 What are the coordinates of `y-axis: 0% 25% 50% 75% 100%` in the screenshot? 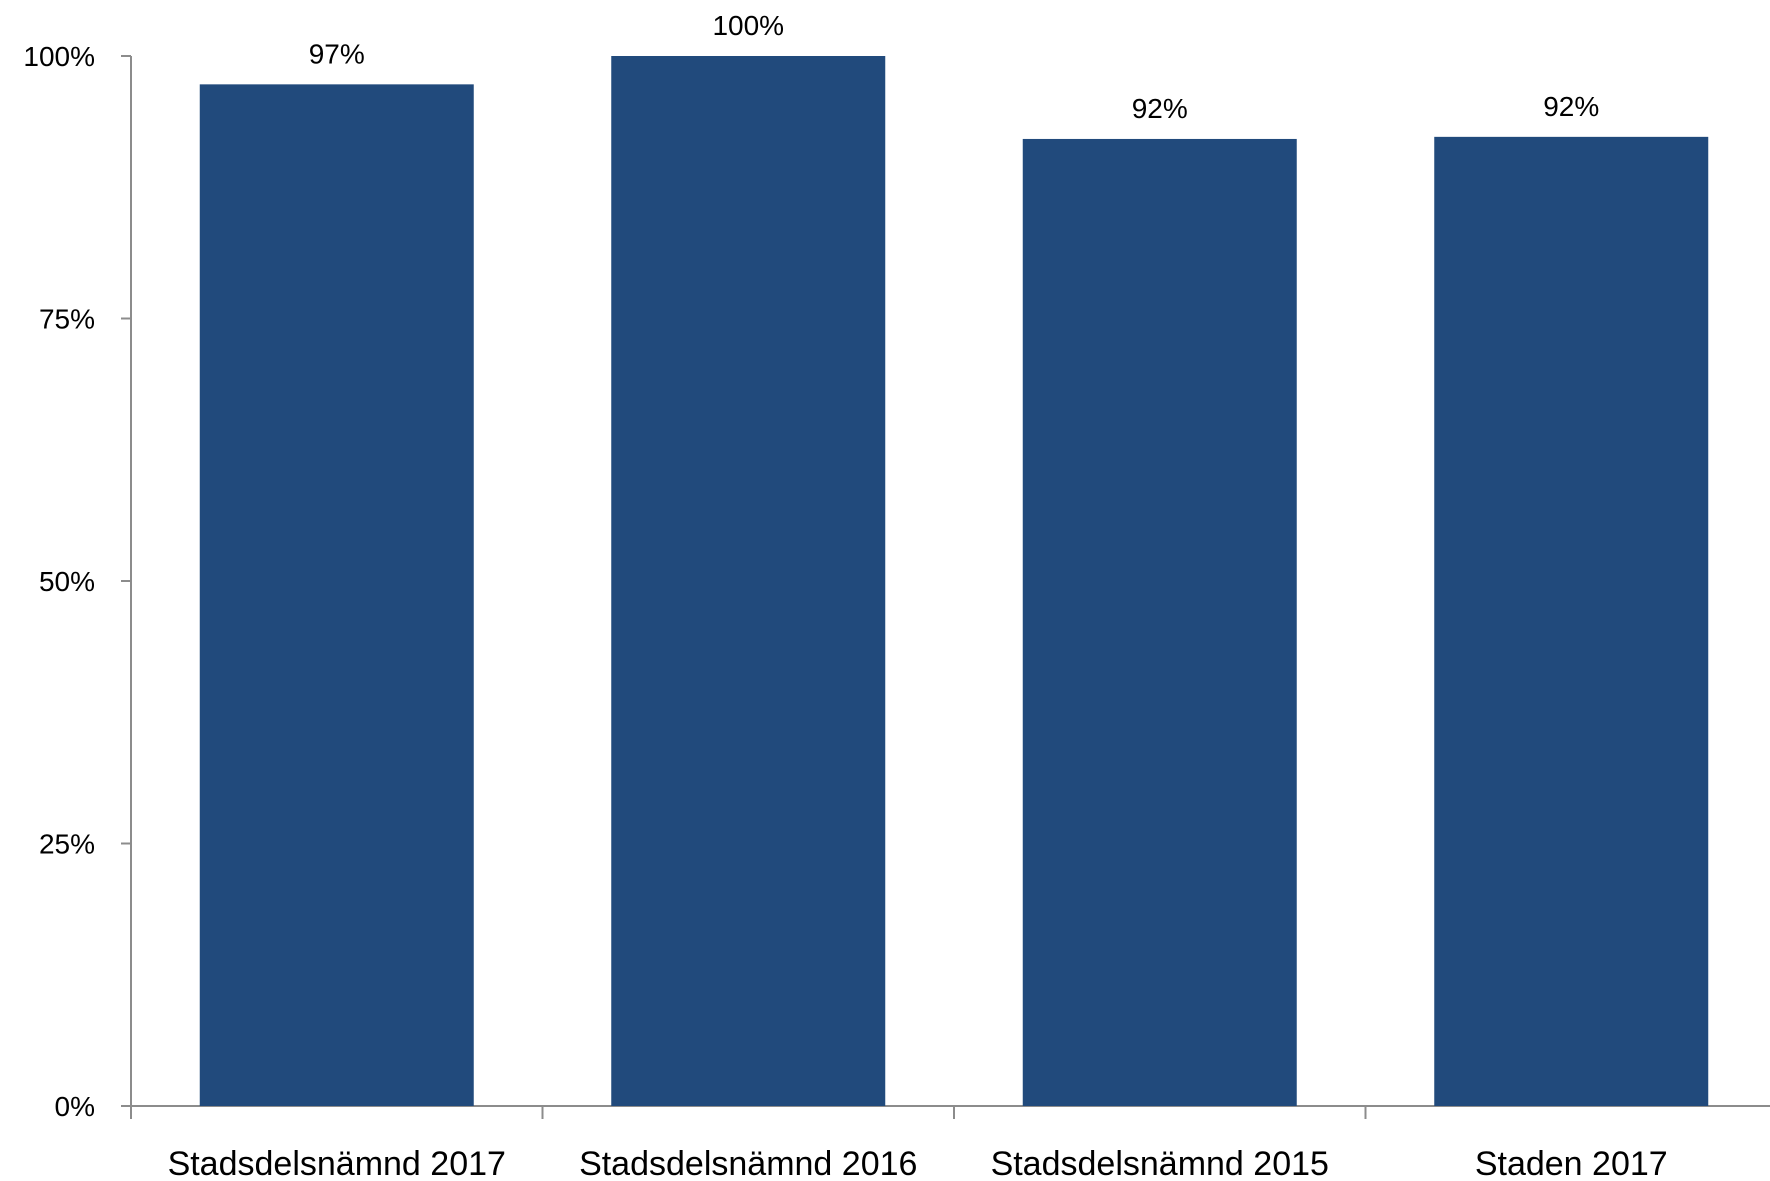 It's located at (77, 581).